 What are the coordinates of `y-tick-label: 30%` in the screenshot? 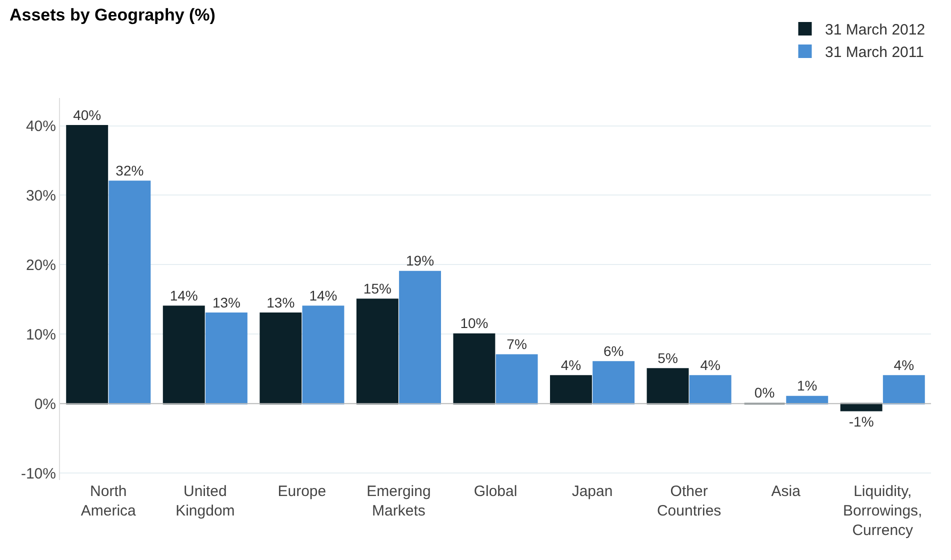 It's located at (41, 195).